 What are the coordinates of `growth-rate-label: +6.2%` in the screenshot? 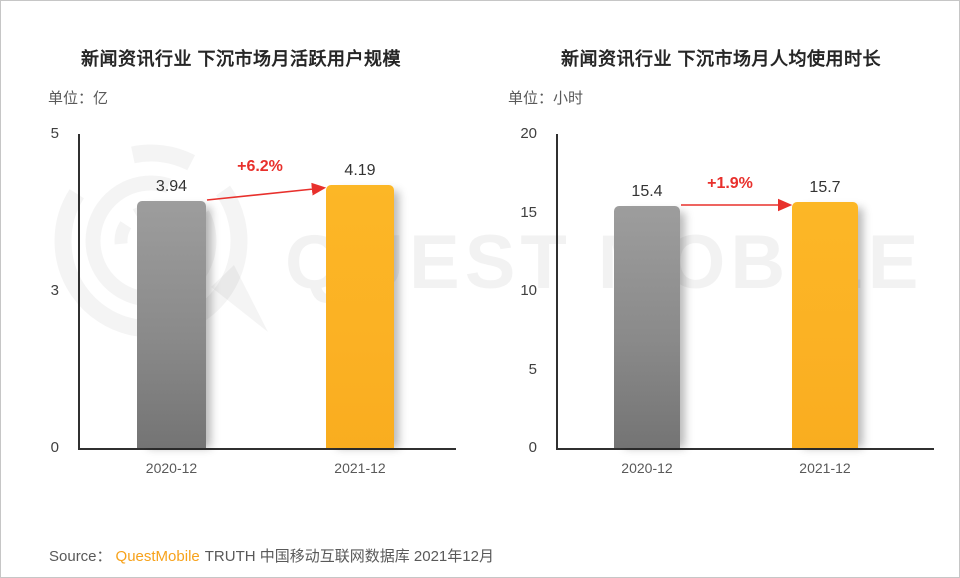 It's located at (260, 166).